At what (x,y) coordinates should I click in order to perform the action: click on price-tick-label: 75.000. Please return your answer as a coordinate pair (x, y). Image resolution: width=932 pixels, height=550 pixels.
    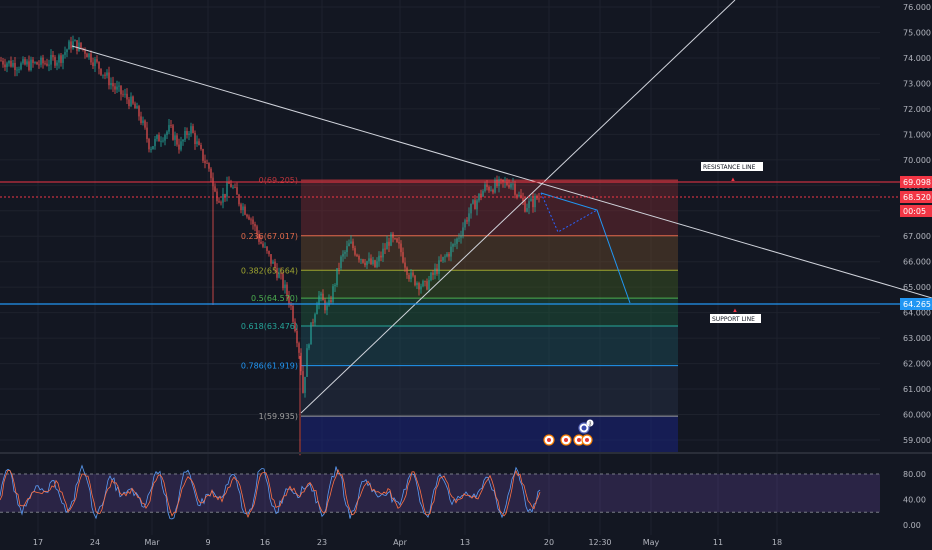
    Looking at the image, I should click on (917, 32).